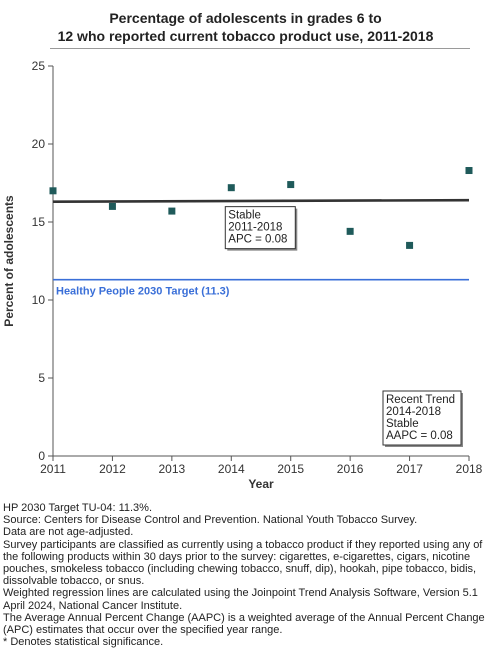 The height and width of the screenshot is (648, 491). What do you see at coordinates (420, 400) in the screenshot?
I see `recent-trend-text: Recent Trend` at bounding box center [420, 400].